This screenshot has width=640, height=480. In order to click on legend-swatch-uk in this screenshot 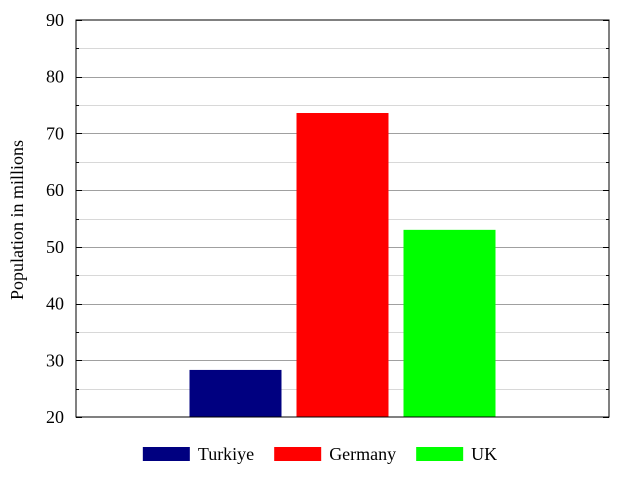, I will do `click(440, 454)`.